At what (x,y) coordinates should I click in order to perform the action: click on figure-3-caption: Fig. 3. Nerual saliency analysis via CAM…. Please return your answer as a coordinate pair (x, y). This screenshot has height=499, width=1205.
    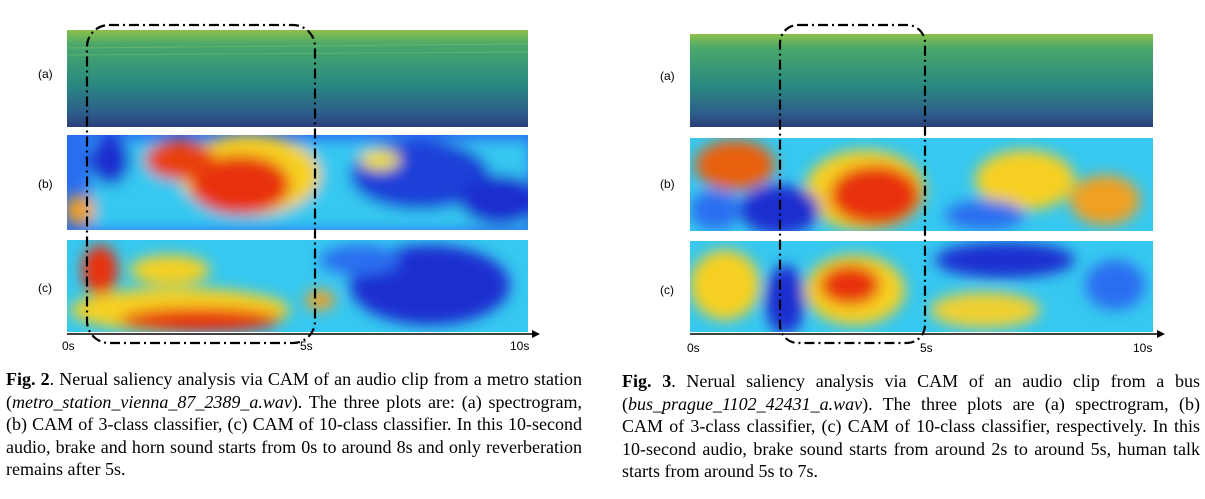
    Looking at the image, I should click on (911, 426).